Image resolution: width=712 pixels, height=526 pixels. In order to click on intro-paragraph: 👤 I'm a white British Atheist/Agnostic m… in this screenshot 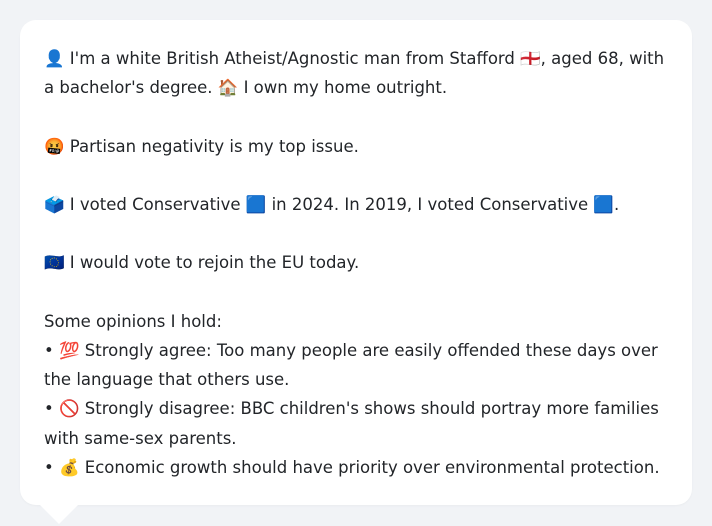, I will do `click(354, 73)`.